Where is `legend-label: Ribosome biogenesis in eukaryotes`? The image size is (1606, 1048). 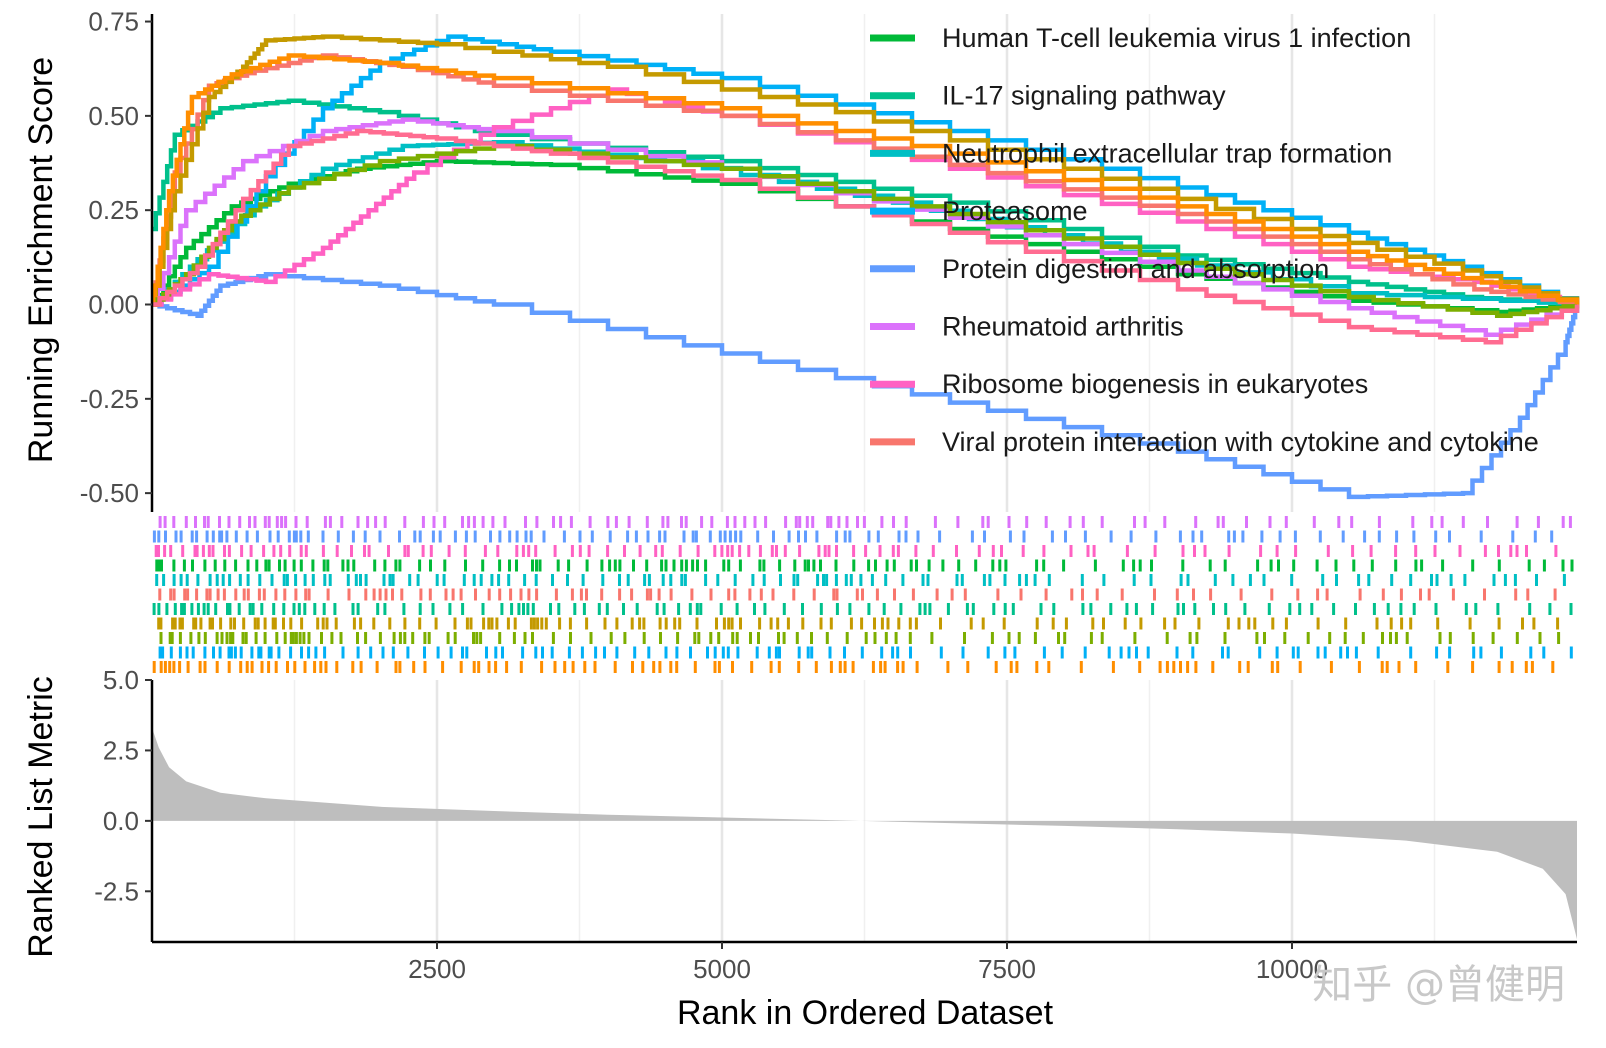
legend-label: Ribosome biogenesis in eukaryotes is located at coordinates (1155, 384).